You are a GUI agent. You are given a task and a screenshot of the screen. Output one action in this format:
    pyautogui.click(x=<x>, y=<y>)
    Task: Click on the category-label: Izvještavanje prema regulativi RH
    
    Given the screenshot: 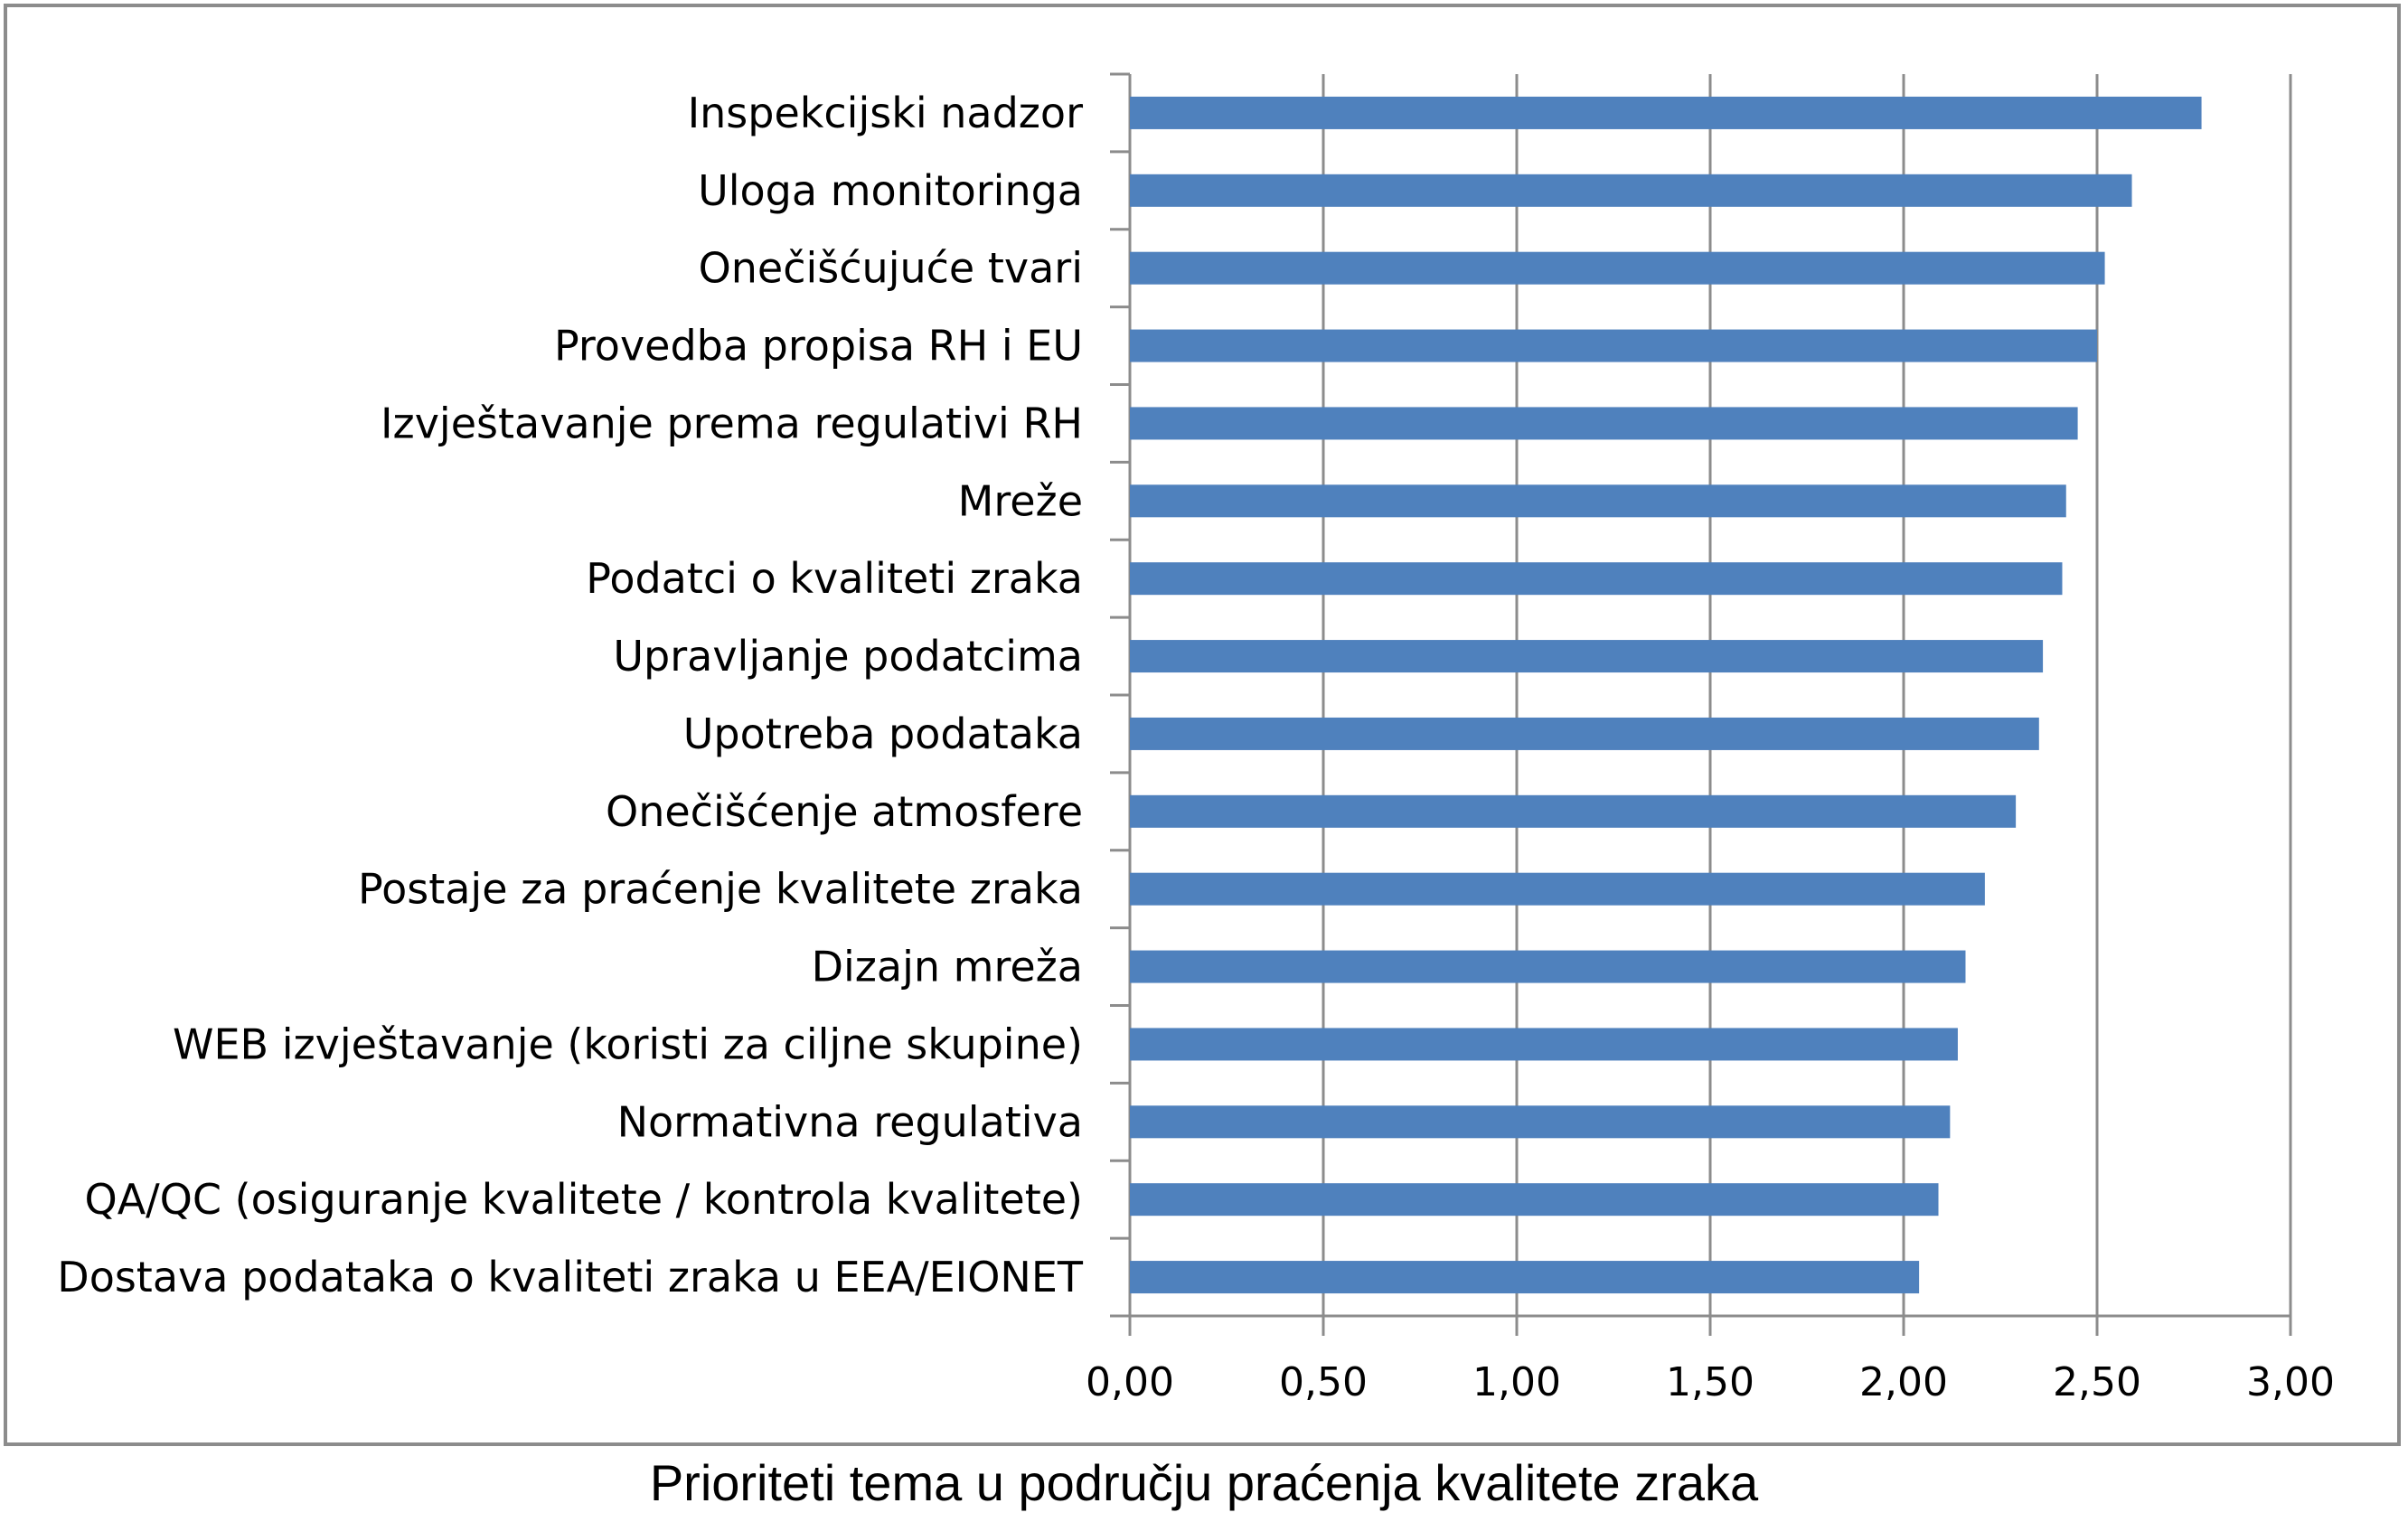 What is the action you would take?
    pyautogui.click(x=732, y=423)
    